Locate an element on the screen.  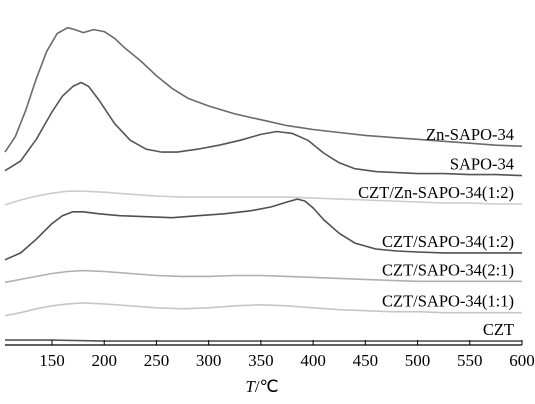
x-tick-label-450: 450 is located at coordinates (366, 360).